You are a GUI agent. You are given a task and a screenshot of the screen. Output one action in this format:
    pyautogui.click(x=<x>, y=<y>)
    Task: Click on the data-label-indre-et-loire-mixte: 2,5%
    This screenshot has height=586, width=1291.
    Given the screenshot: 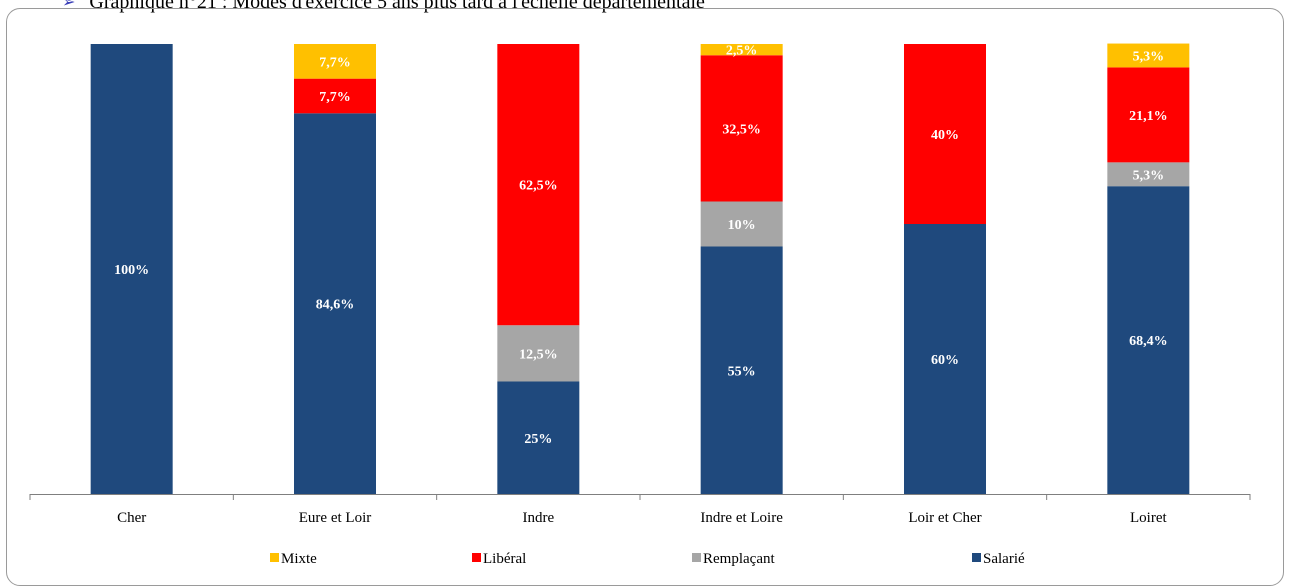 What is the action you would take?
    pyautogui.click(x=742, y=51)
    